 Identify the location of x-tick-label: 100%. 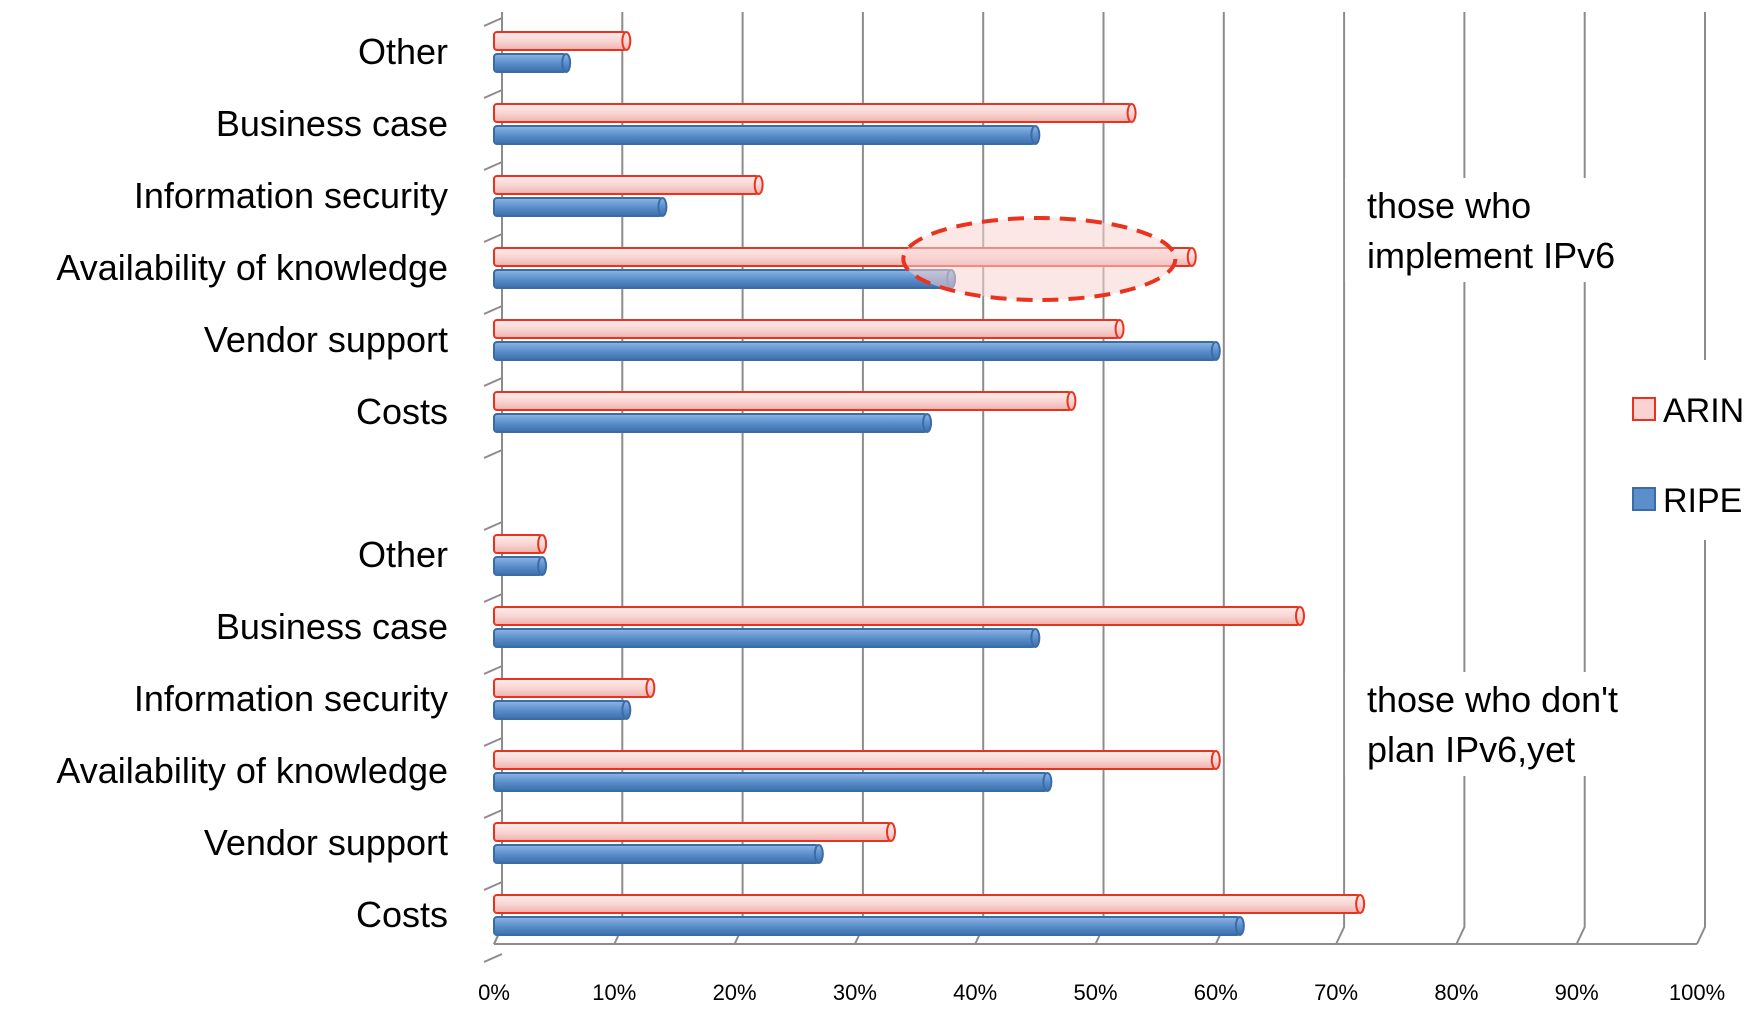
(1697, 992).